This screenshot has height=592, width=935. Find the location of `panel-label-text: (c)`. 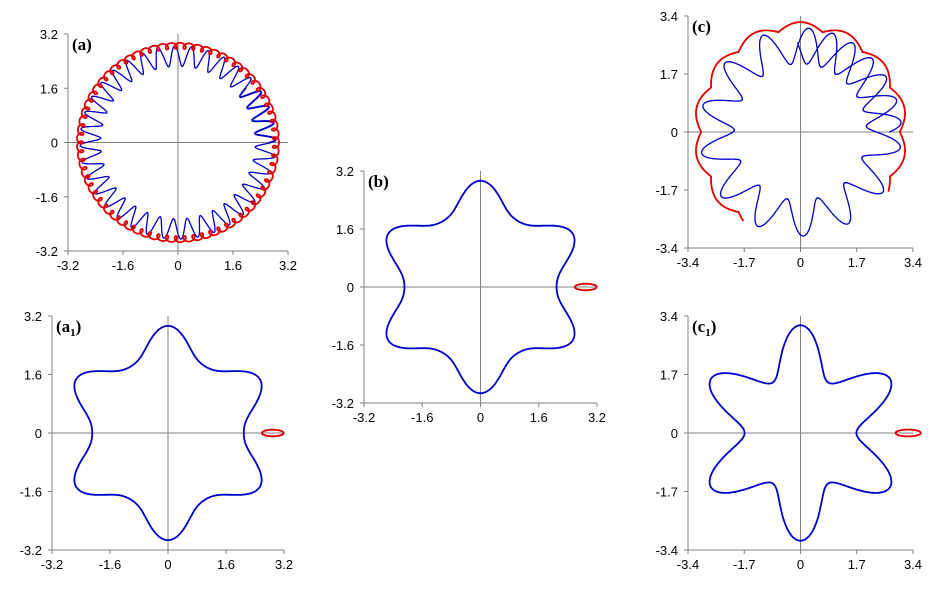

panel-label-text: (c) is located at coordinates (701, 26).